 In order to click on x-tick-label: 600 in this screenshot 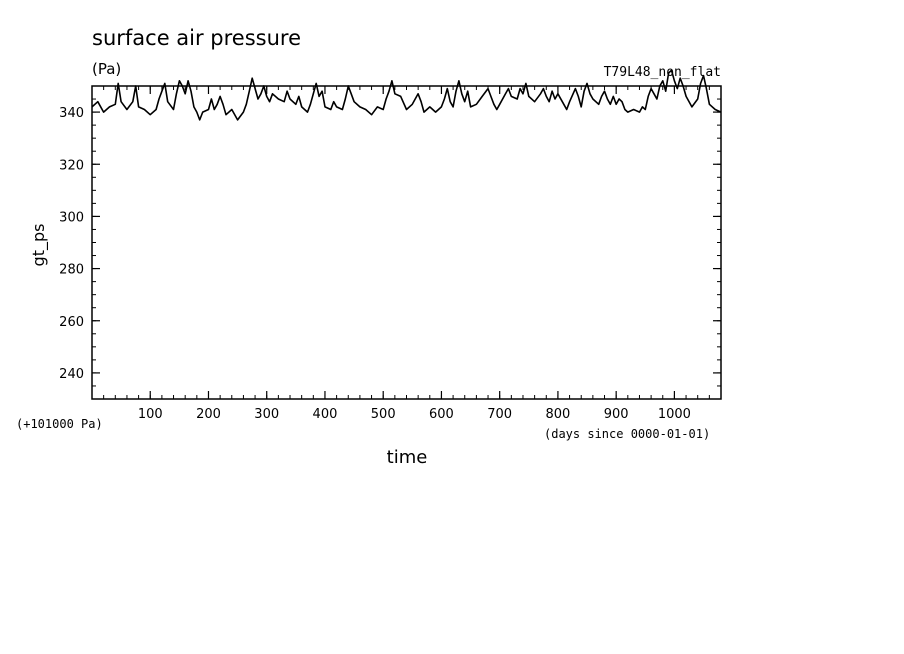, I will do `click(441, 414)`.